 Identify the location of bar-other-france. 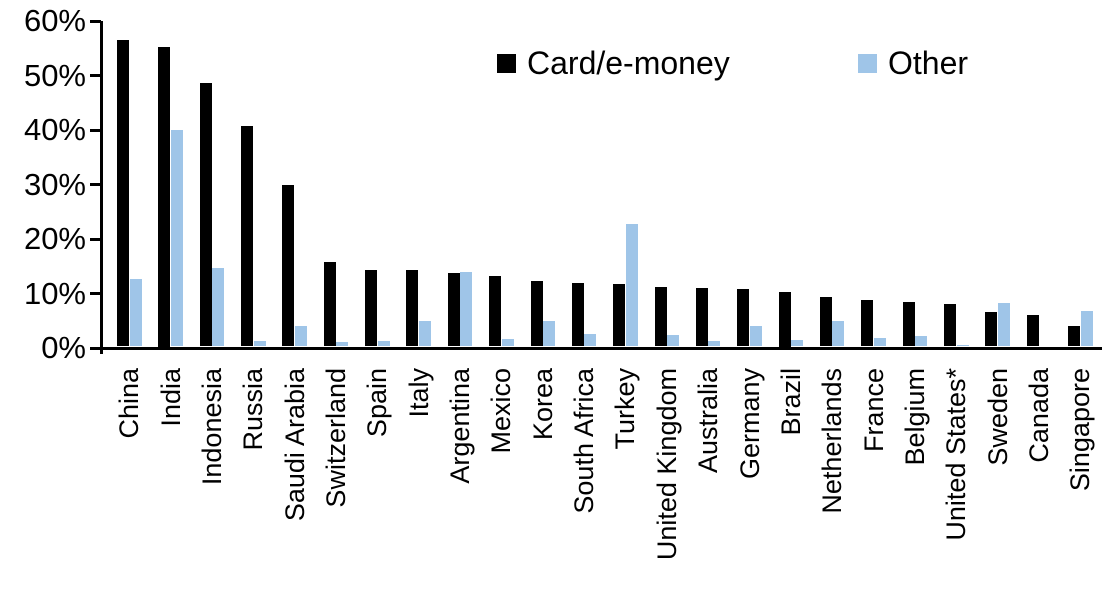
(879, 342).